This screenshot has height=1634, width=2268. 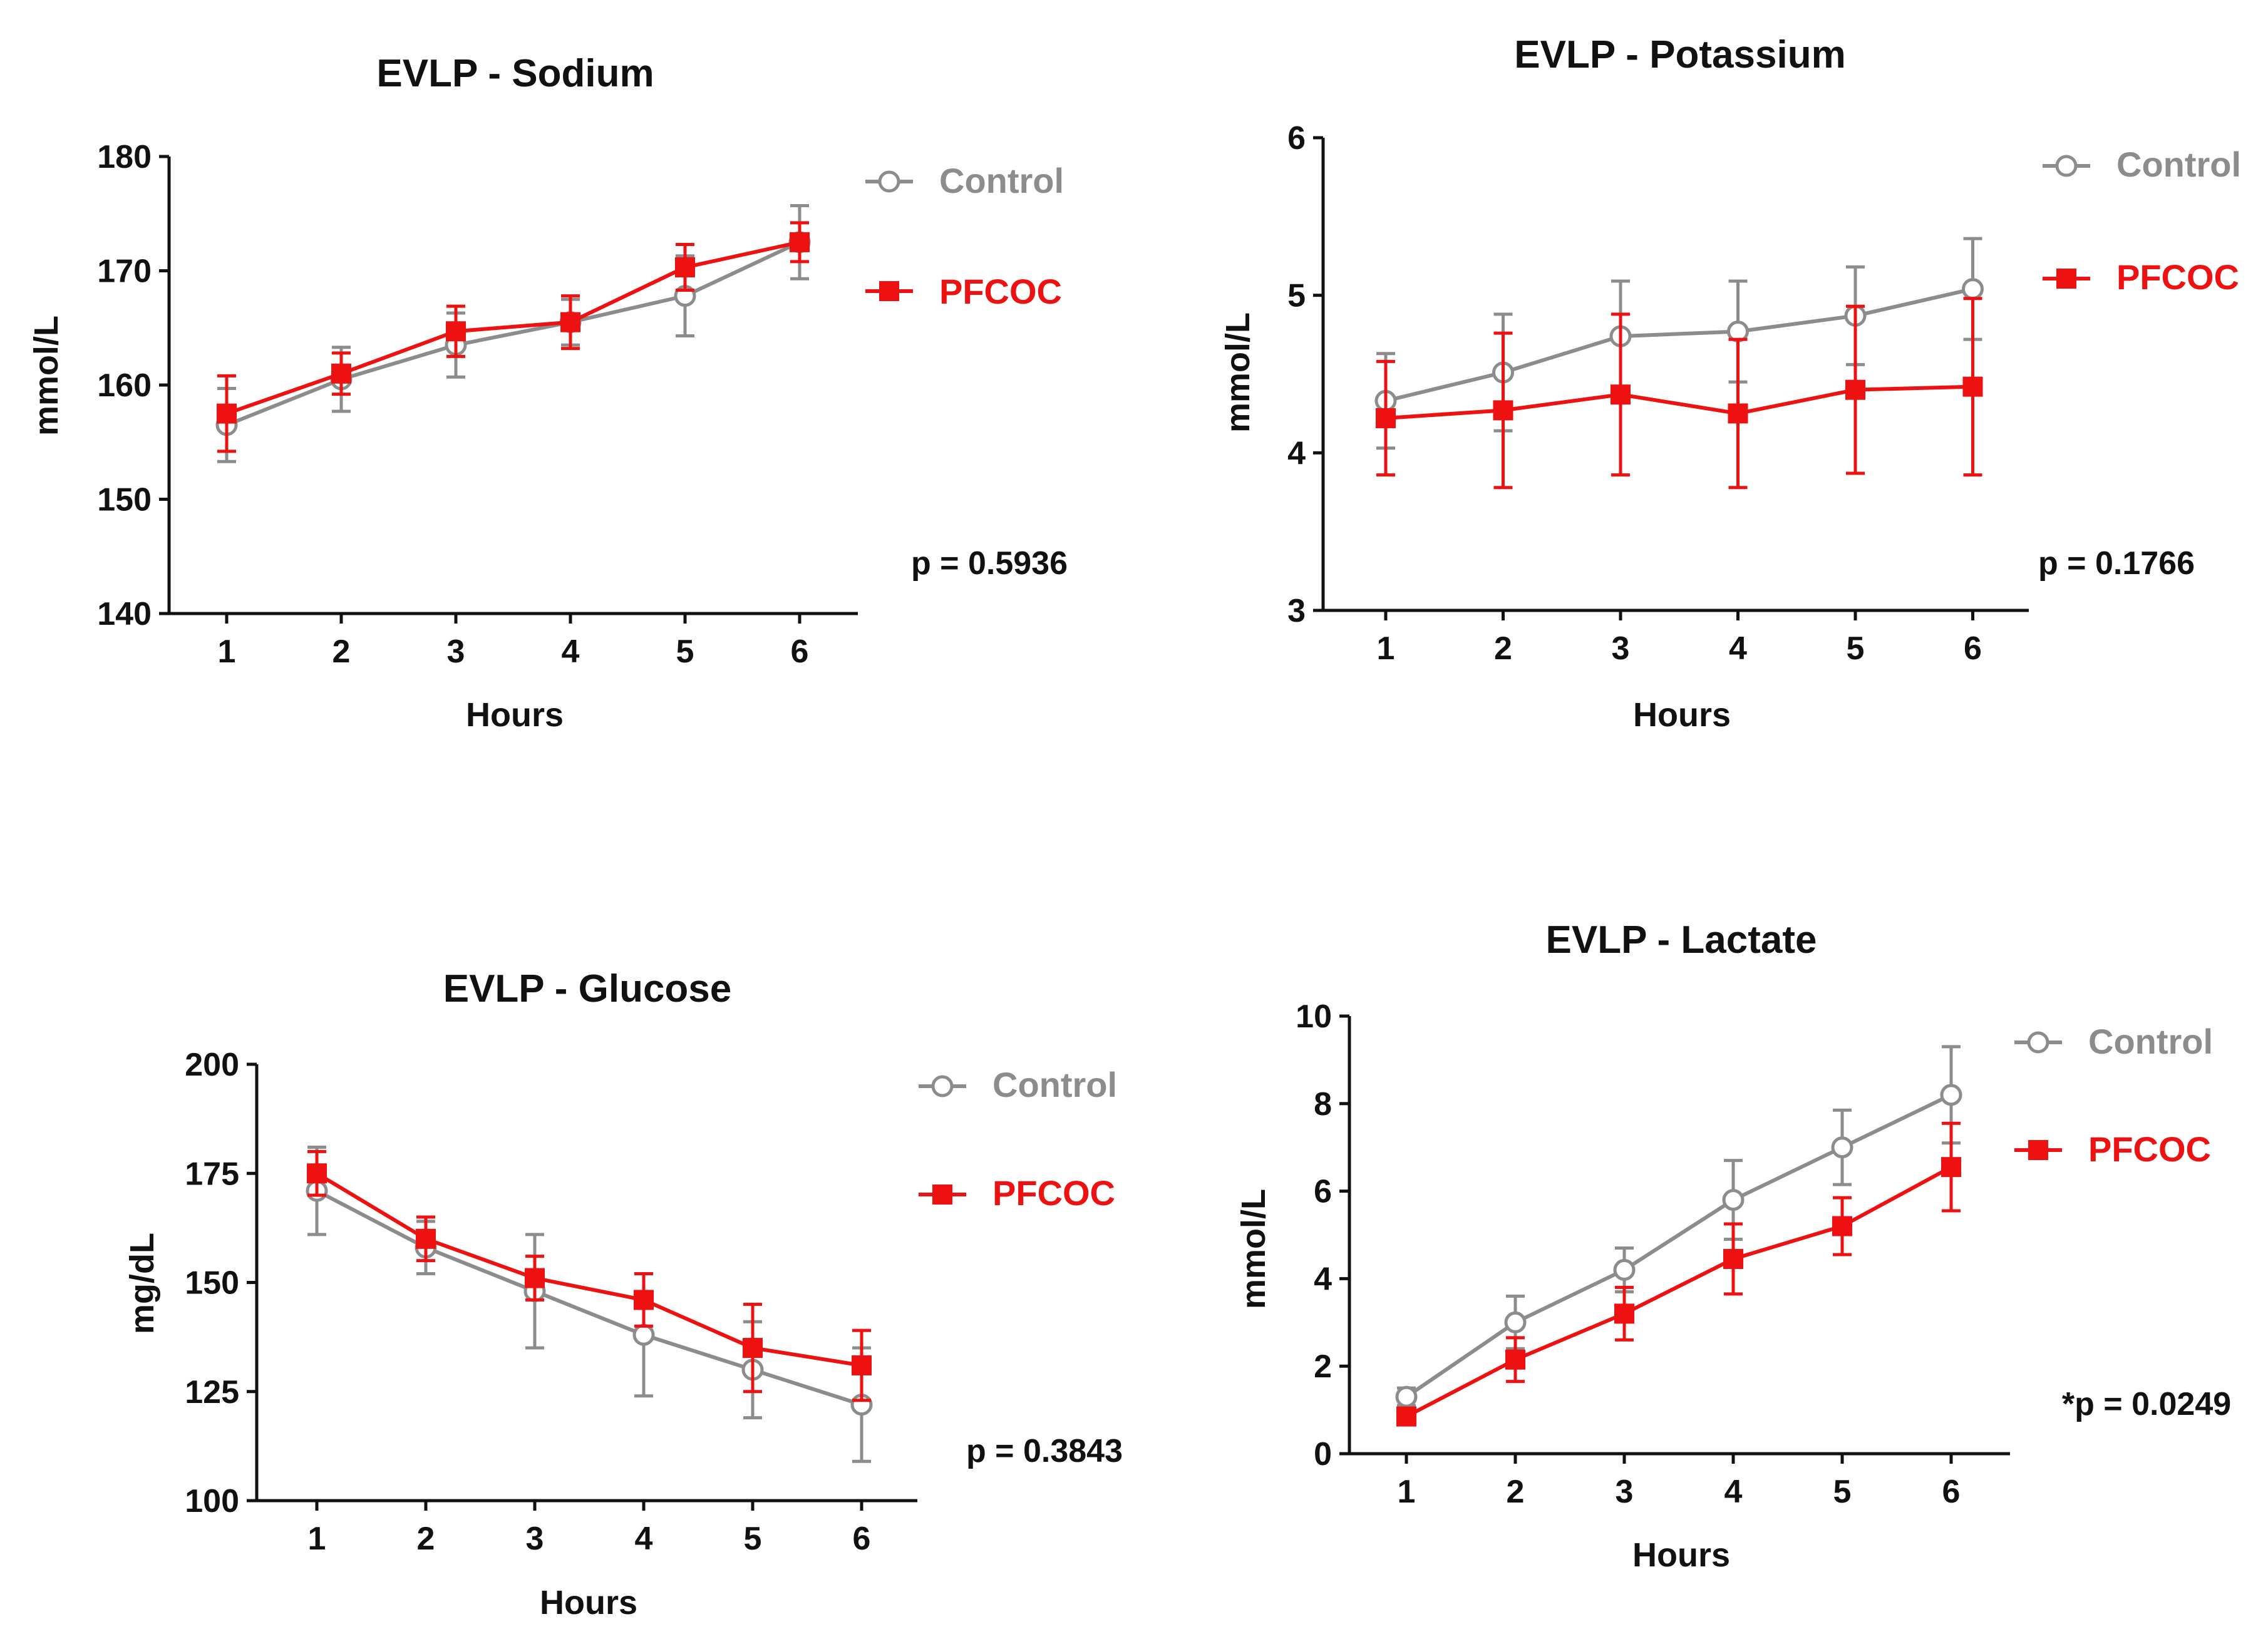 I want to click on chart-title: EVLP - Sodium, so click(x=515, y=74).